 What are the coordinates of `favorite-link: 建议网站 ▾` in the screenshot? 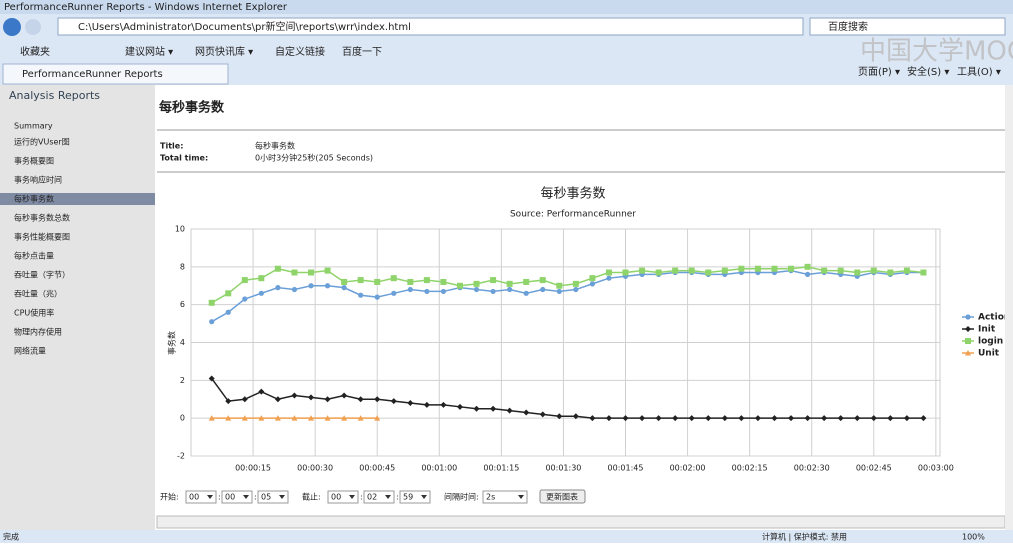 It's located at (149, 51).